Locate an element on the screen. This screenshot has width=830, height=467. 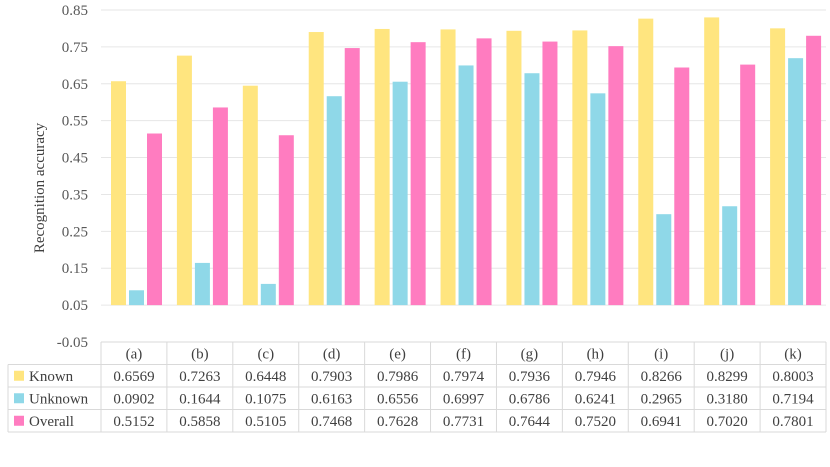
y-tick-label: 0.35 is located at coordinates (75, 195).